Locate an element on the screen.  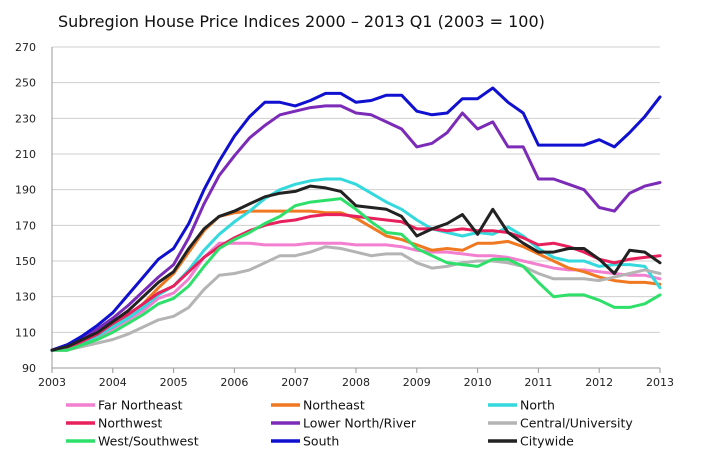
x-tick-label: 2003 is located at coordinates (52, 382).